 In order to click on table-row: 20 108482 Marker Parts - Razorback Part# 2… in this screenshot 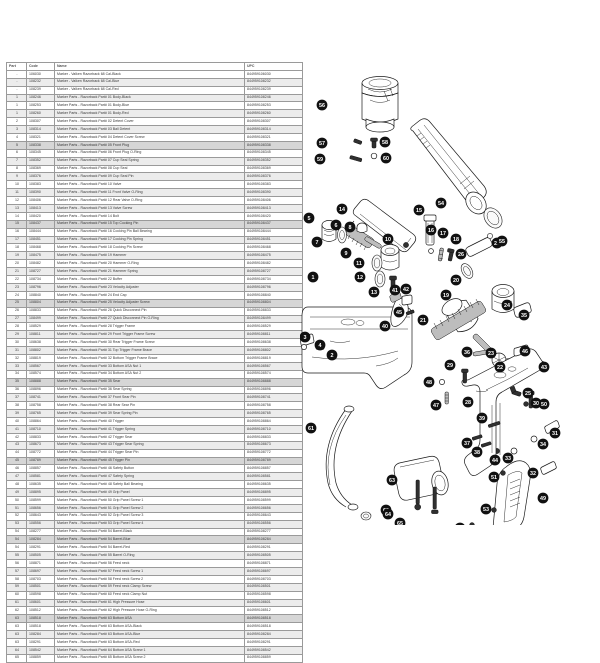, I will do `click(154, 264)`.